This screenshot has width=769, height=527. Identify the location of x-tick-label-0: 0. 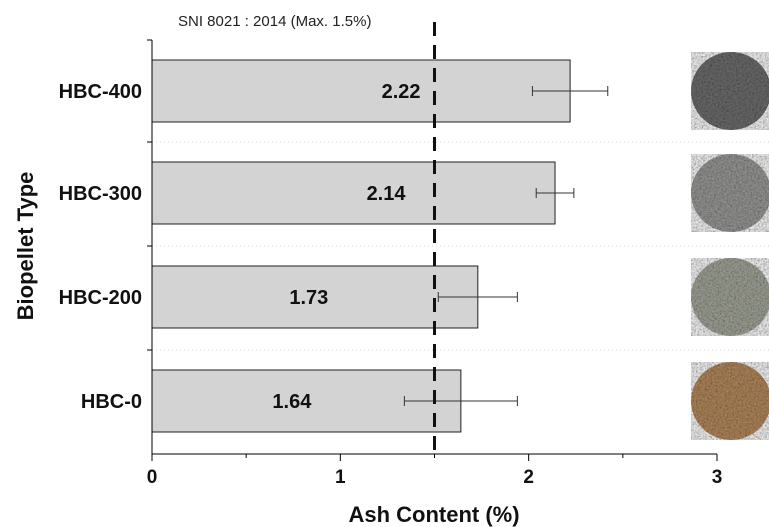
(152, 477).